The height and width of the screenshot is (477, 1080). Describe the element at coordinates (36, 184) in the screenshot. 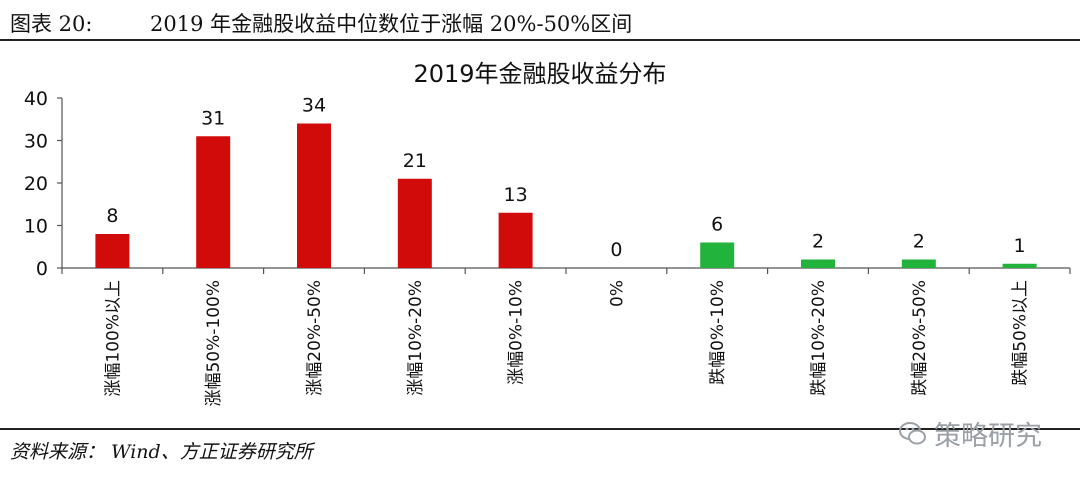

I see `y-tick-label: 20` at that location.